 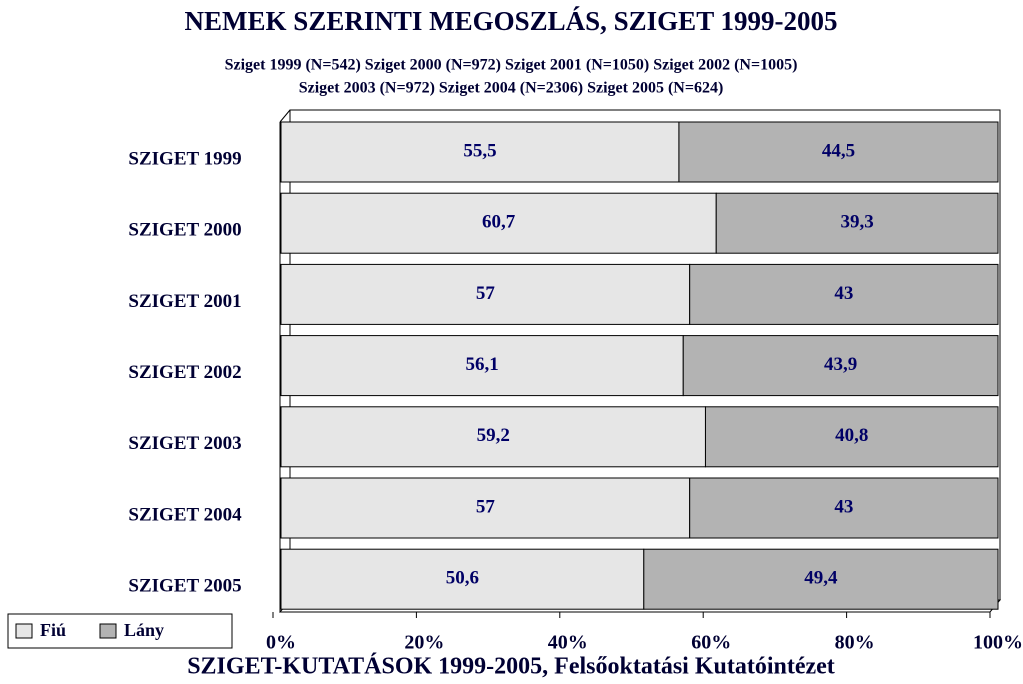 I want to click on data-label: 55,5, so click(x=479, y=150).